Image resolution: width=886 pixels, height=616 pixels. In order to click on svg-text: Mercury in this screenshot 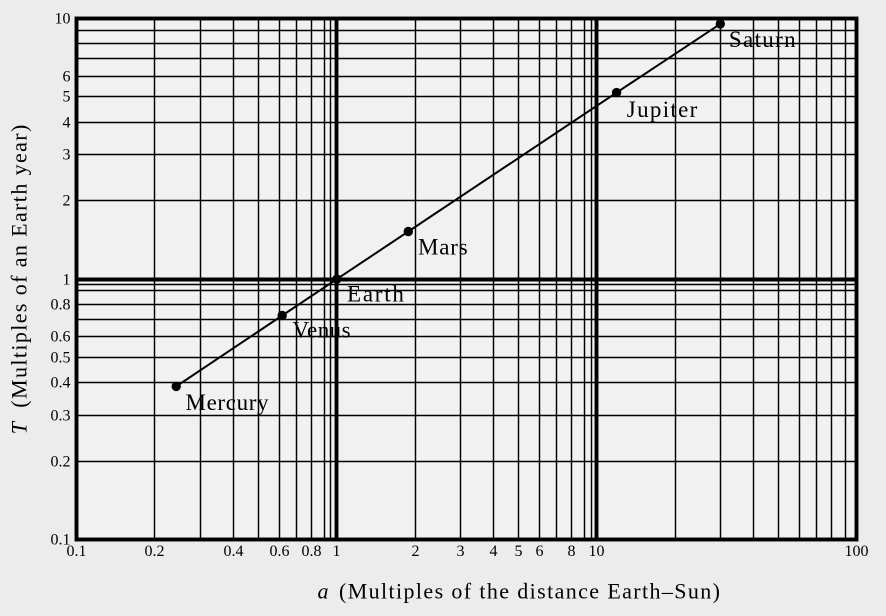, I will do `click(228, 402)`.